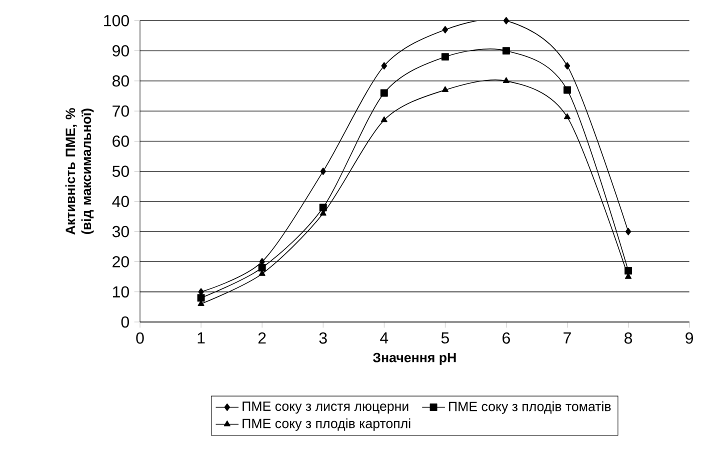 Image resolution: width=704 pixels, height=474 pixels. I want to click on y-tick-label: 20, so click(120, 262).